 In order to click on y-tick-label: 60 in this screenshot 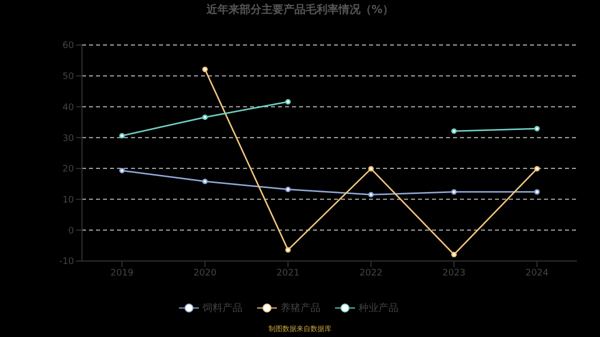, I will do `click(68, 46)`.